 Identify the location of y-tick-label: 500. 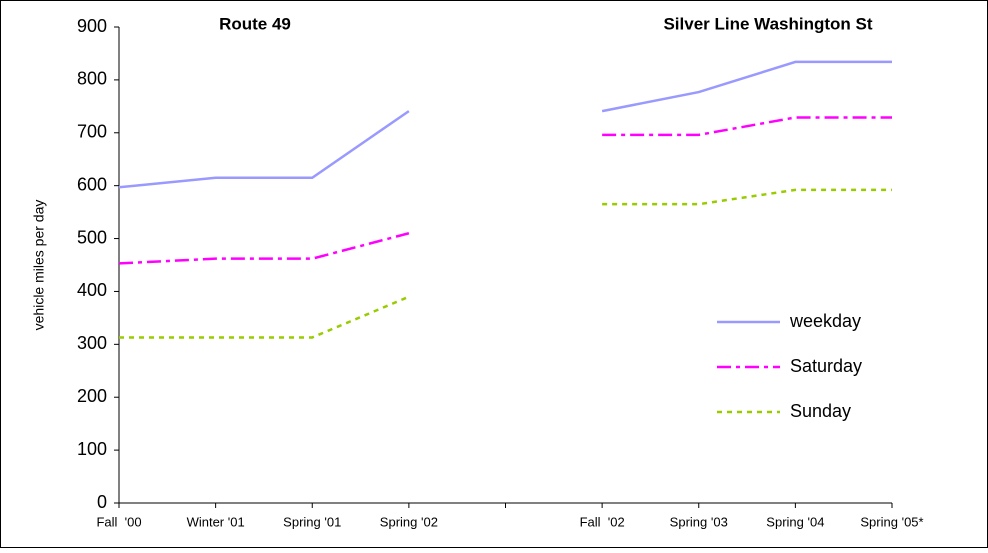
(92, 237).